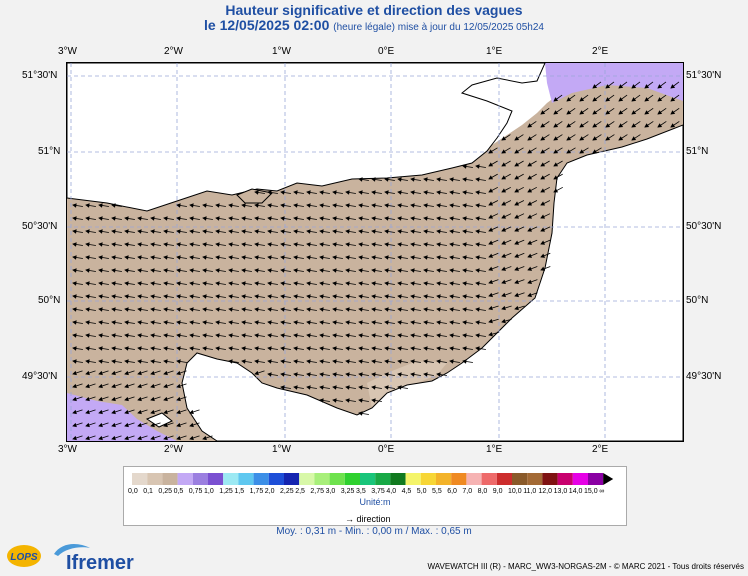  I want to click on lon-label-bottom: 3°W, so click(67, 449).